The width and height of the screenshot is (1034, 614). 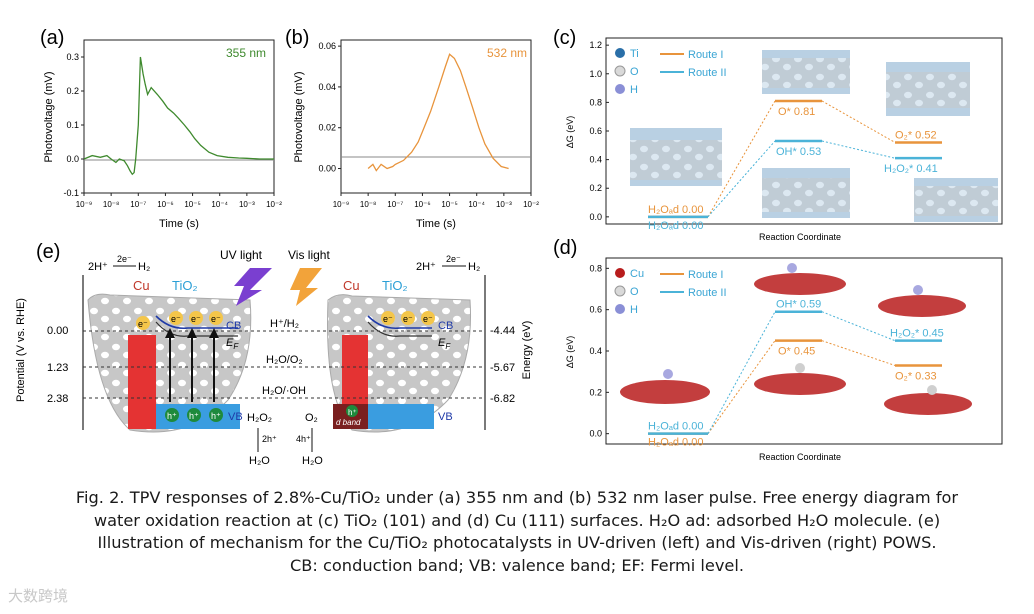 What do you see at coordinates (527, 350) in the screenshot?
I see `energy-axis-label: Energy (eV)` at bounding box center [527, 350].